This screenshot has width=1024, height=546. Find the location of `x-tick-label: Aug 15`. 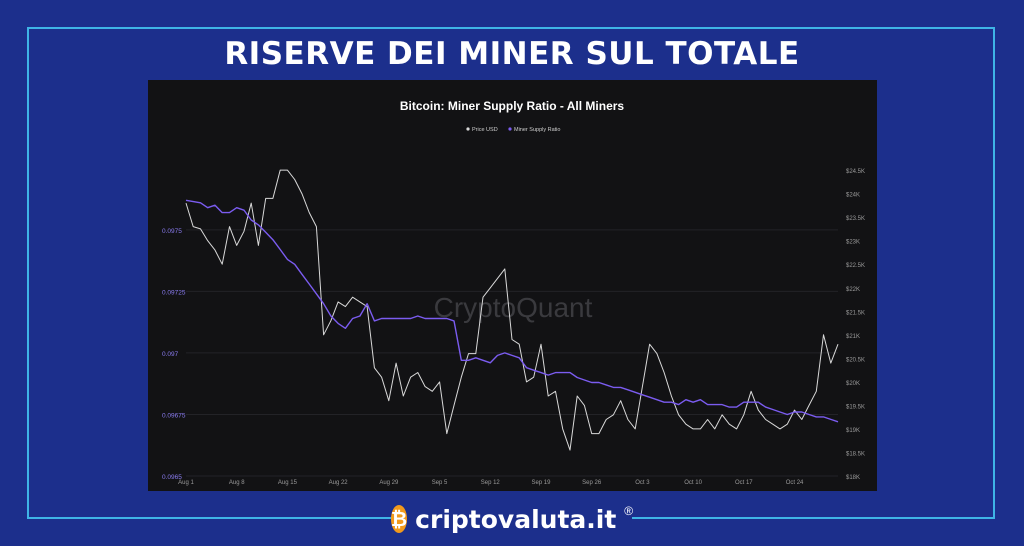

x-tick-label: Aug 15 is located at coordinates (288, 483).